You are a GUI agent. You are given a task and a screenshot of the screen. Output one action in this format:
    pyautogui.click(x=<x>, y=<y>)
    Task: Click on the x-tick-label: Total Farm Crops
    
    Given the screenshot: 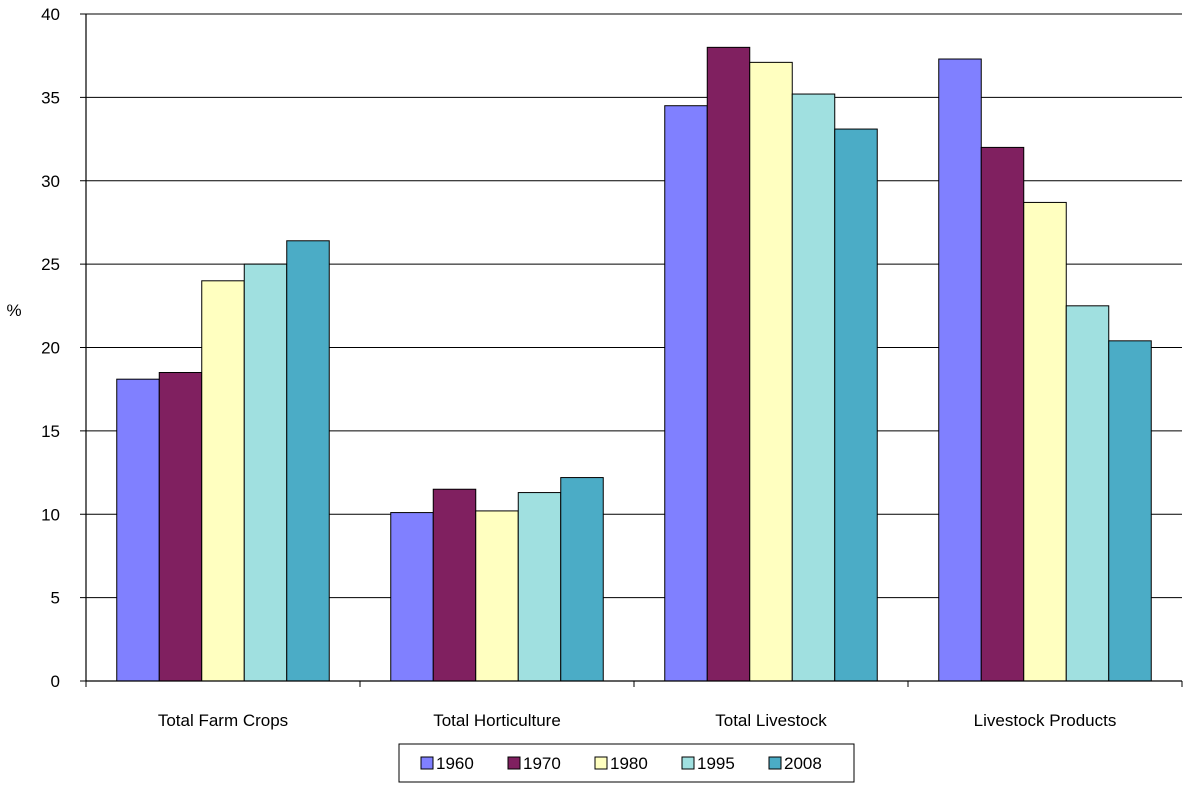 What is the action you would take?
    pyautogui.click(x=223, y=720)
    